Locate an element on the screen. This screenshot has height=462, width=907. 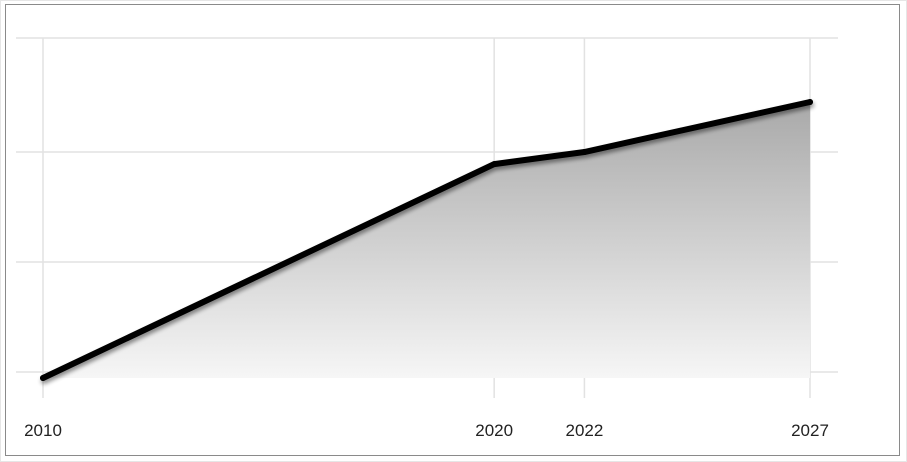
data-point-2022 is located at coordinates (584, 152).